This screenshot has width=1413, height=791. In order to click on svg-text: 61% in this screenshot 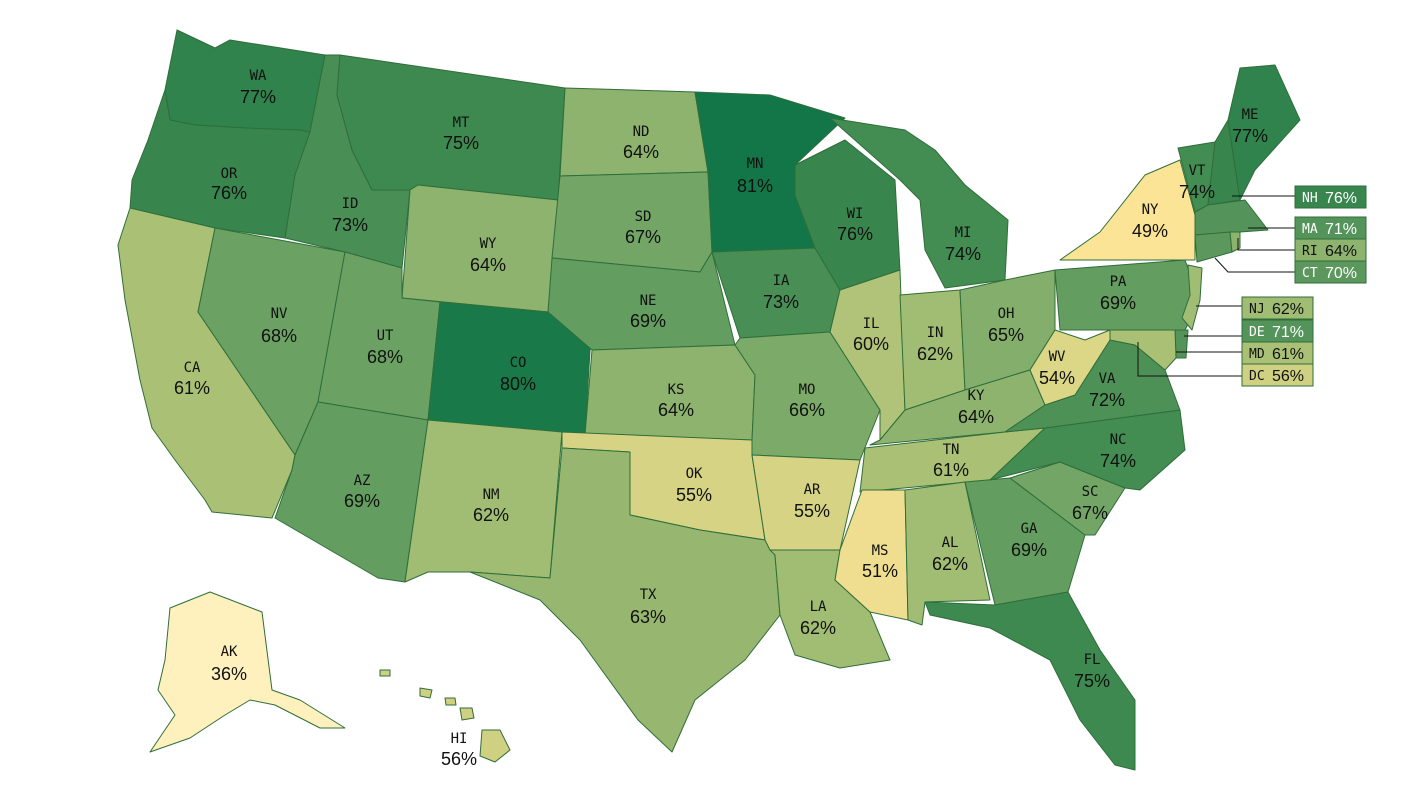, I will do `click(1288, 354)`.